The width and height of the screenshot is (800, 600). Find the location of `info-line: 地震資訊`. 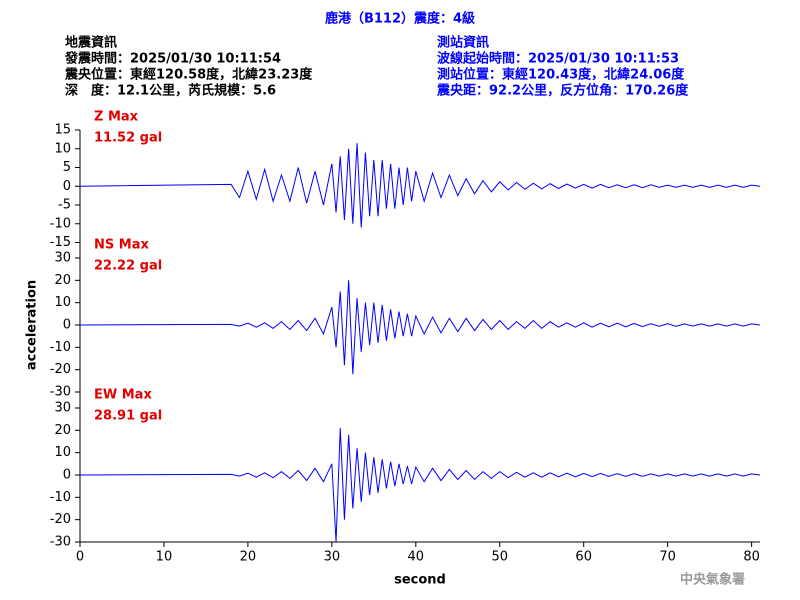

info-line: 地震資訊 is located at coordinates (91, 43).